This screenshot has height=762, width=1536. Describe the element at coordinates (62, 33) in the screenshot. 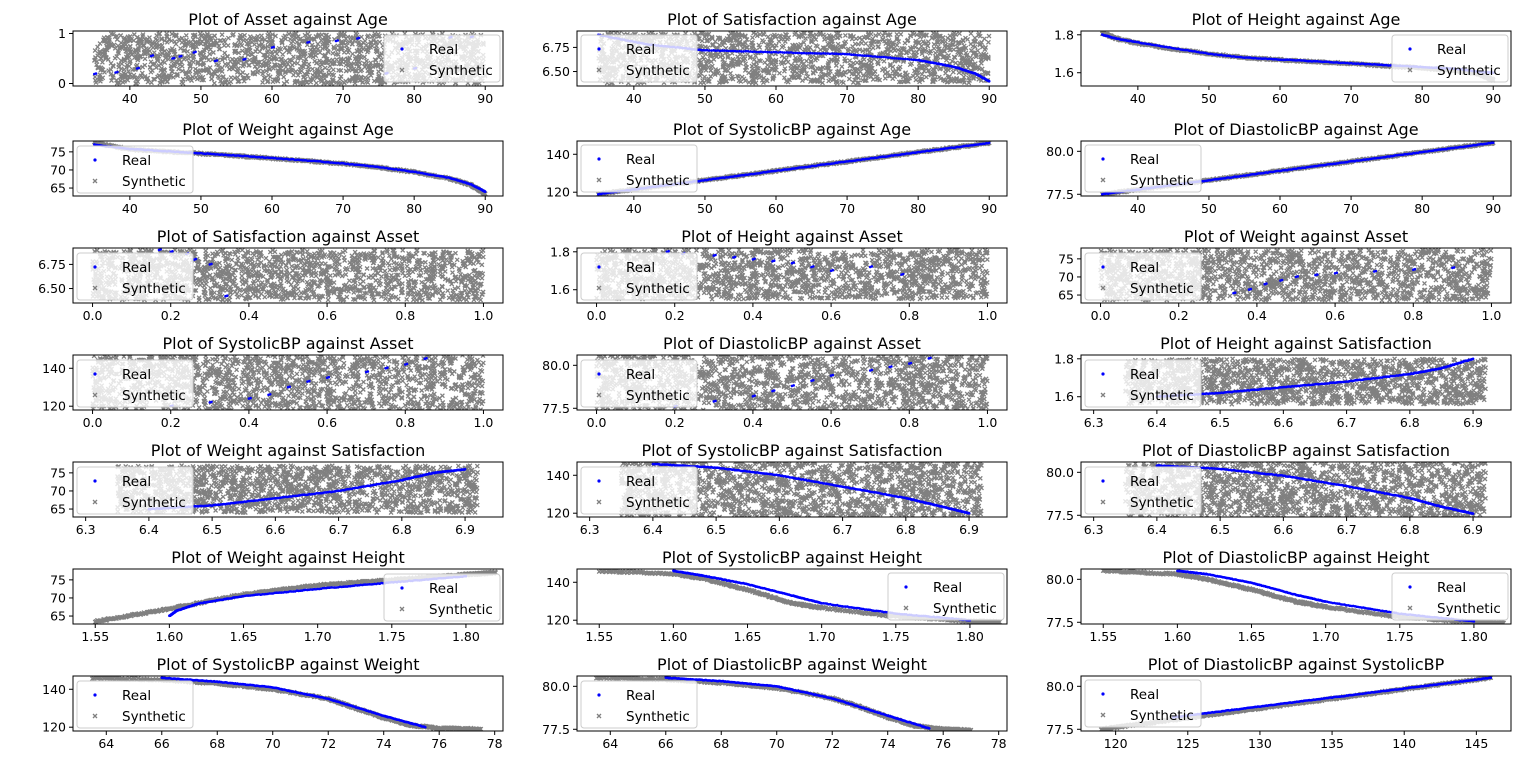

I see `y-tick-label: 1` at that location.